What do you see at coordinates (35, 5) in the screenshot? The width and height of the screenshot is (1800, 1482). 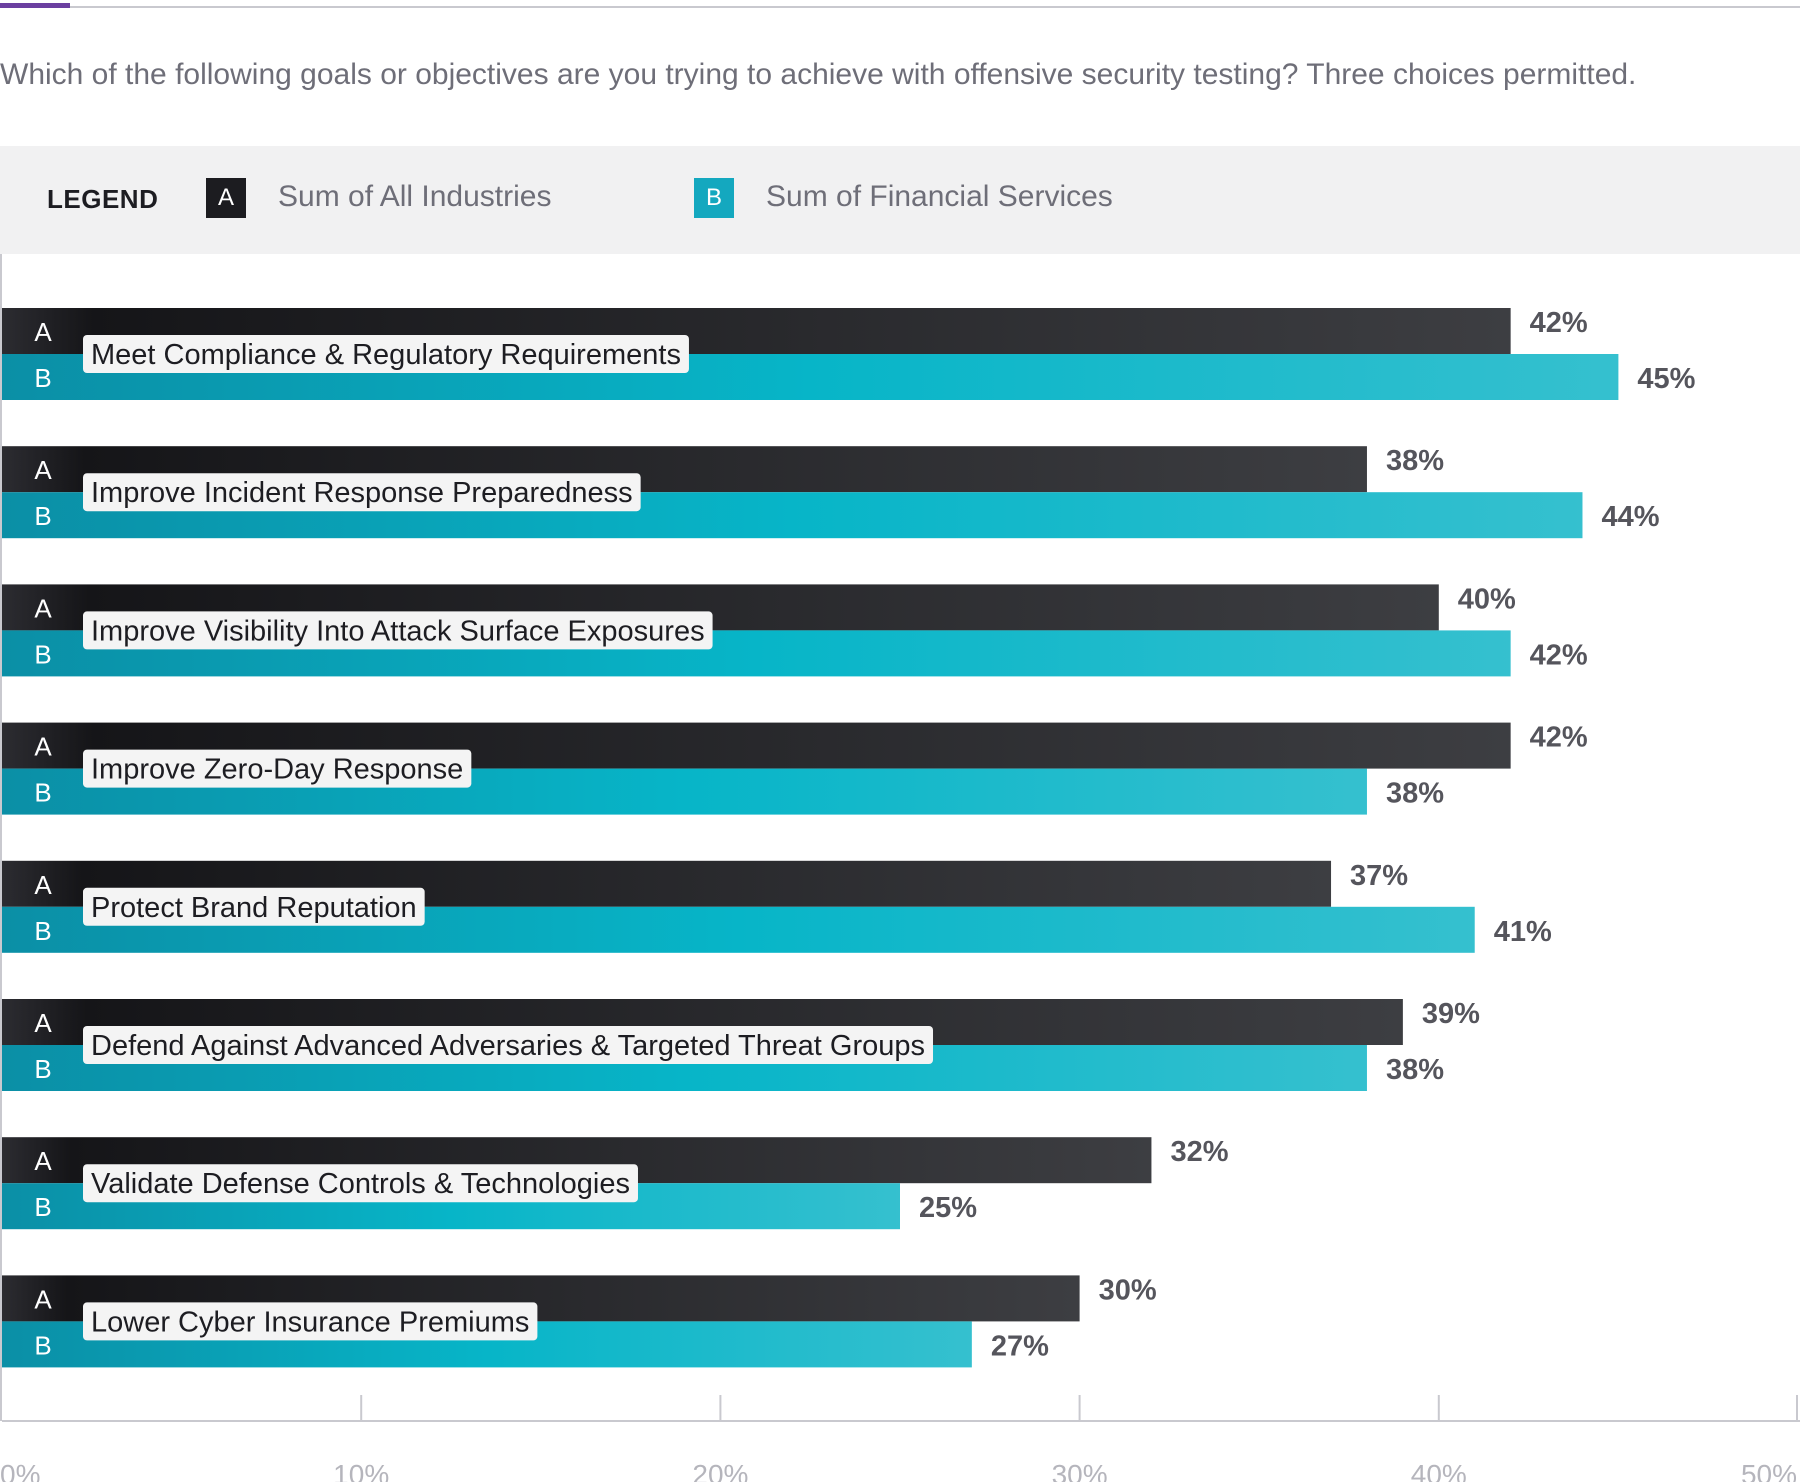 I see `top-divider-accent` at bounding box center [35, 5].